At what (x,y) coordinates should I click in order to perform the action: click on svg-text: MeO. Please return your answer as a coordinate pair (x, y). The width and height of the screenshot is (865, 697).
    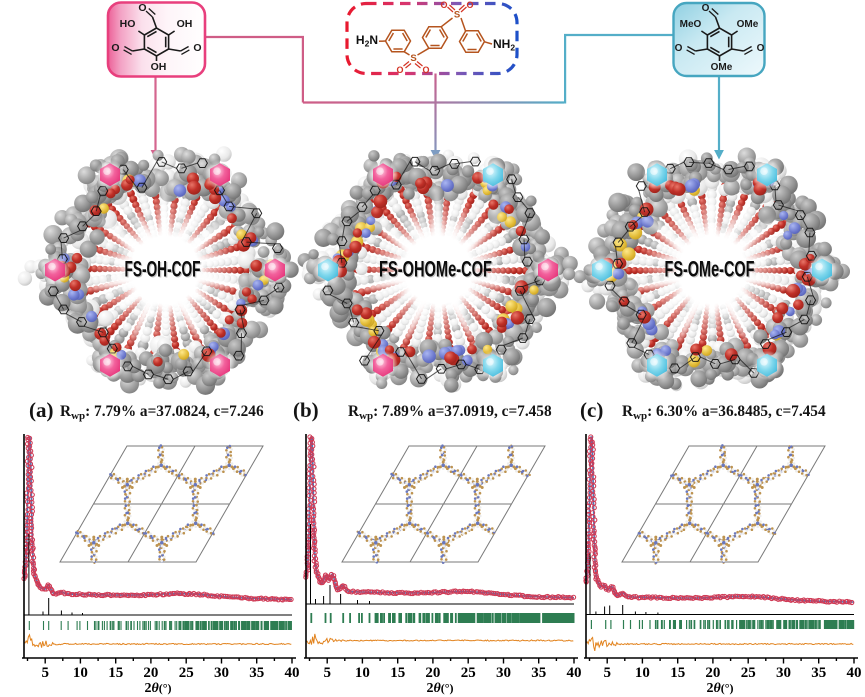
    Looking at the image, I should click on (691, 24).